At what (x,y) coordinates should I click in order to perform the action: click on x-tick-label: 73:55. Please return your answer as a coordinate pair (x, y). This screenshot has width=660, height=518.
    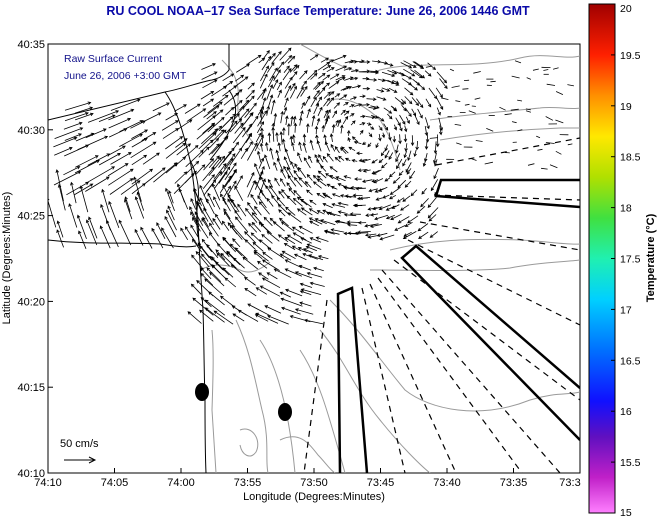
    Looking at the image, I should click on (248, 483).